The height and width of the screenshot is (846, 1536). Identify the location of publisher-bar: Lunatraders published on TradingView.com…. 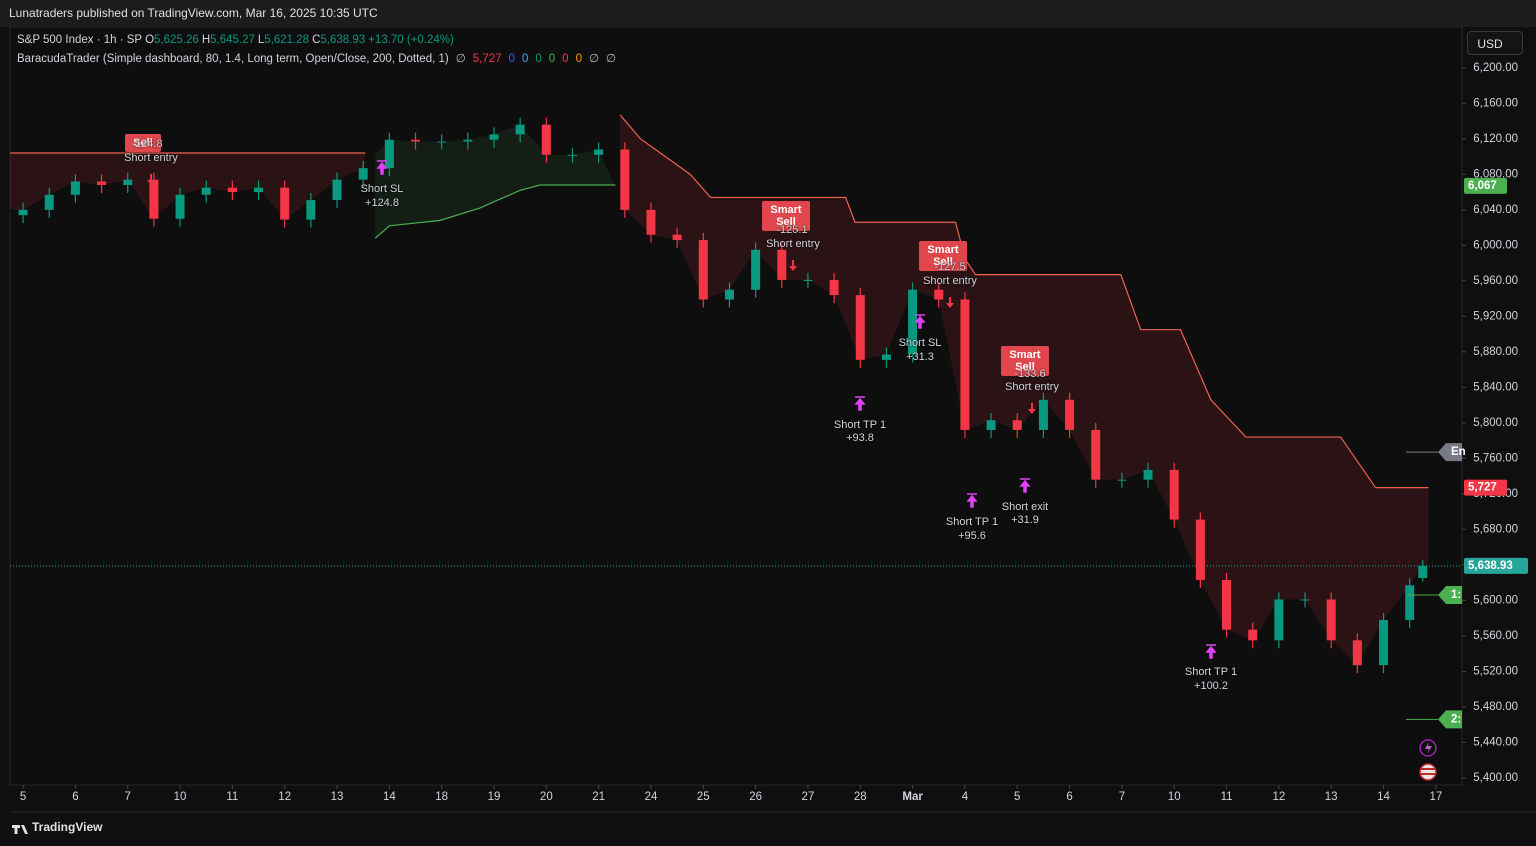
(768, 13).